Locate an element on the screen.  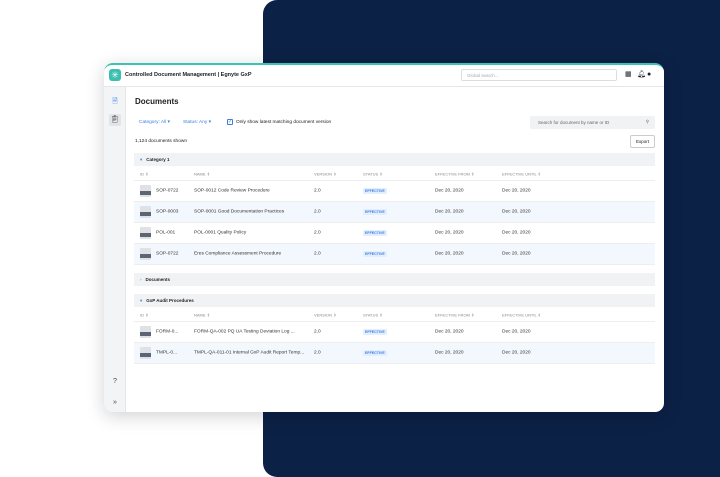
status-filter: Status: Any ▾ is located at coordinates (197, 122).